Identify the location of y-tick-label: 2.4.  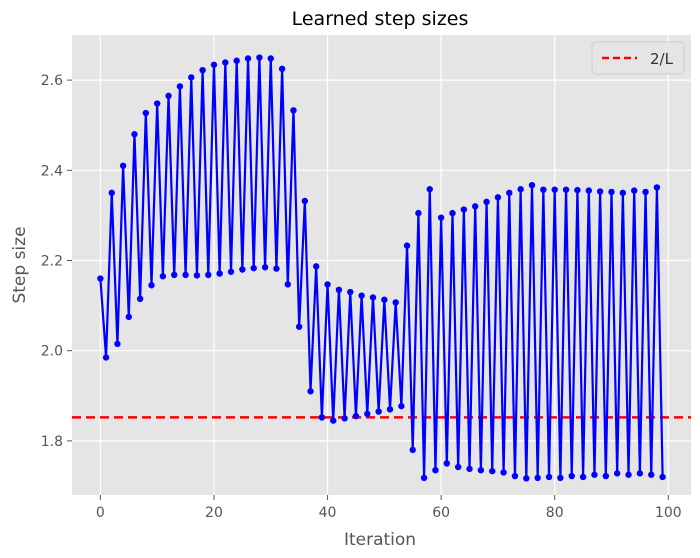
(52, 171).